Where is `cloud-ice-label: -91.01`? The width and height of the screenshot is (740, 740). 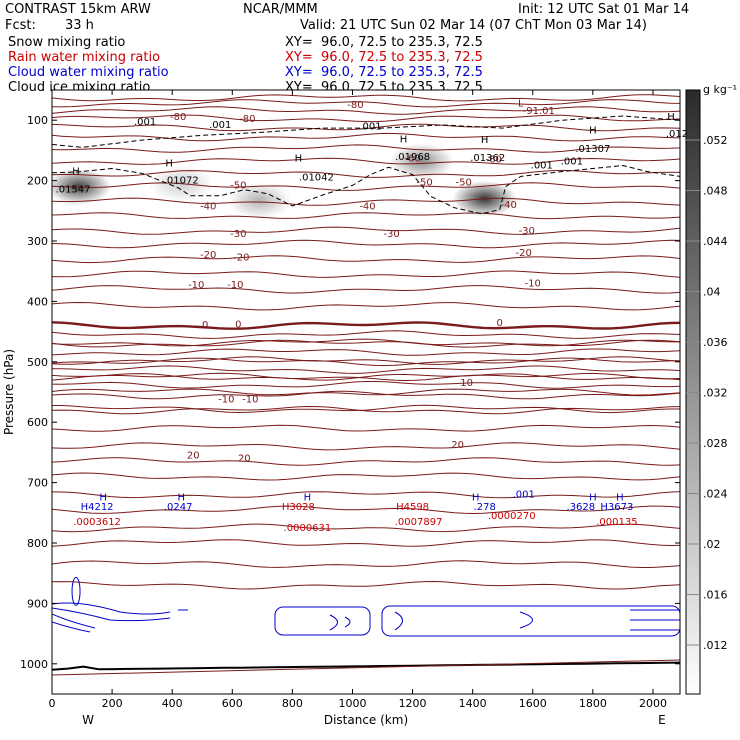 cloud-ice-label: -91.01 is located at coordinates (539, 111).